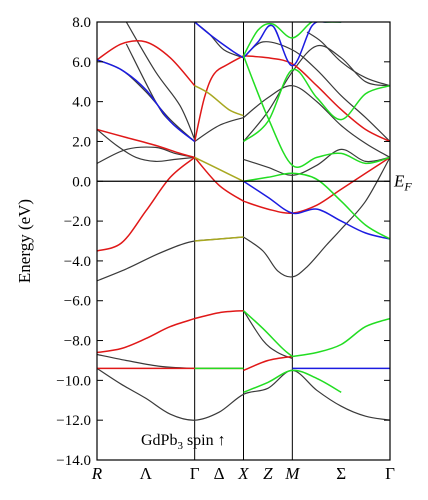 The width and height of the screenshot is (428, 500). I want to click on k-point-label: Σ, so click(341, 473).